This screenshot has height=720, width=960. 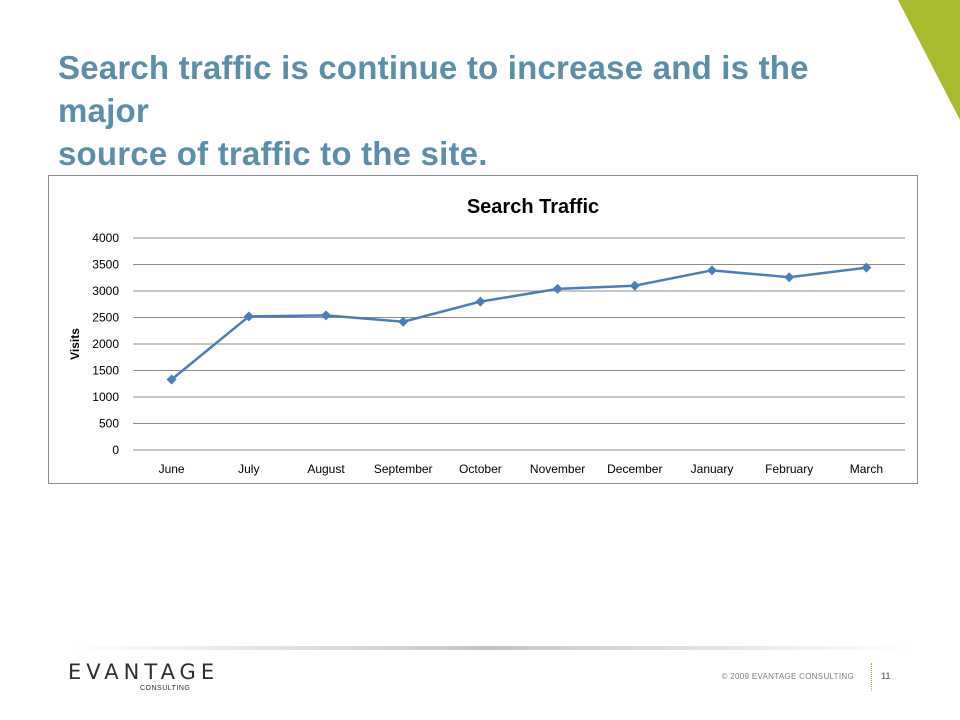 What do you see at coordinates (480, 469) in the screenshot?
I see `x-tick-label: October` at bounding box center [480, 469].